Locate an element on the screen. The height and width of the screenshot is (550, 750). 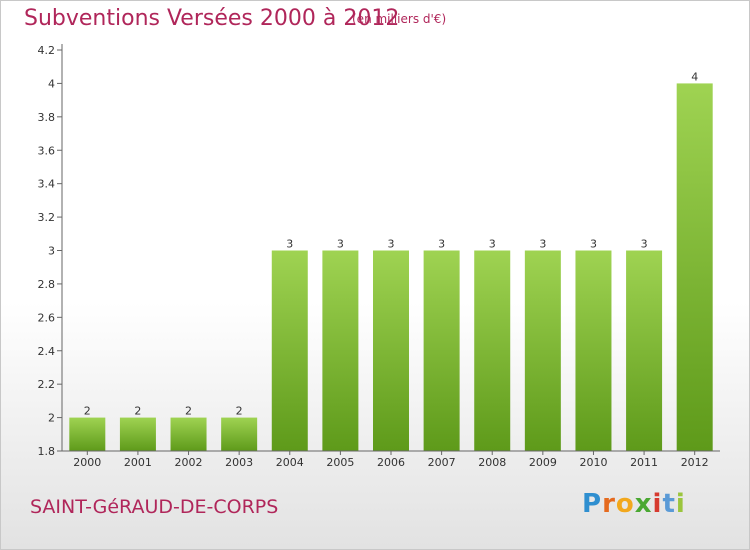
proxiti-logo: Proxiti is located at coordinates (634, 504).